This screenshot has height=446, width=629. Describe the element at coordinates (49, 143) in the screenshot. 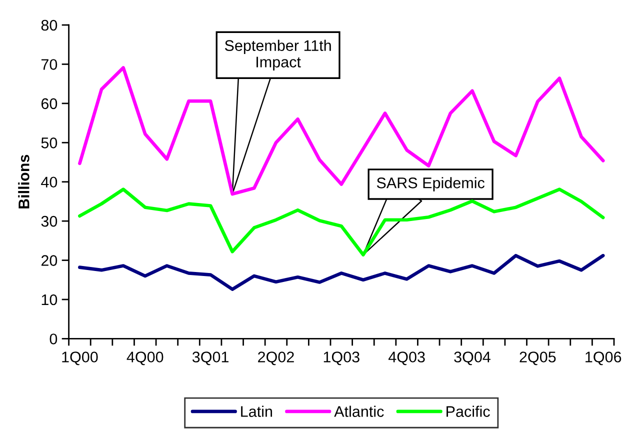

I see `y-tick-label: 50` at that location.